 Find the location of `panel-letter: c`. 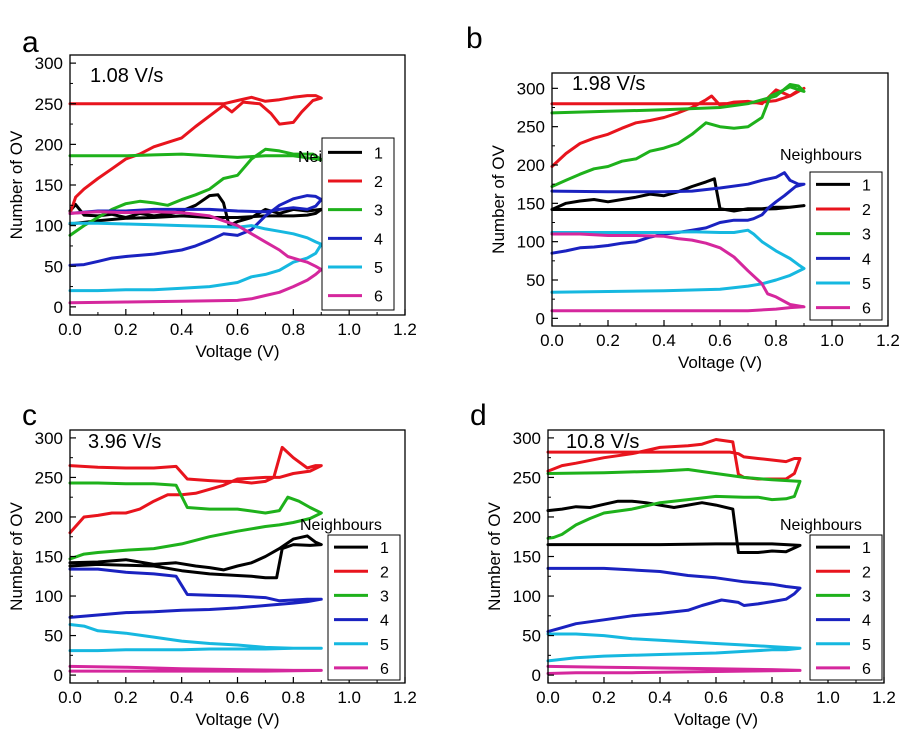

panel-letter: c is located at coordinates (29, 415).